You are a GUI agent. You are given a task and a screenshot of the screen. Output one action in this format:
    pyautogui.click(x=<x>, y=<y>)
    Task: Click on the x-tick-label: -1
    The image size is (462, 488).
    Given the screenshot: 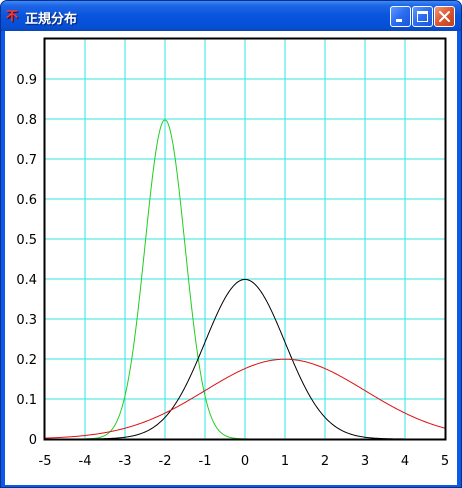 What is the action you would take?
    pyautogui.click(x=205, y=461)
    